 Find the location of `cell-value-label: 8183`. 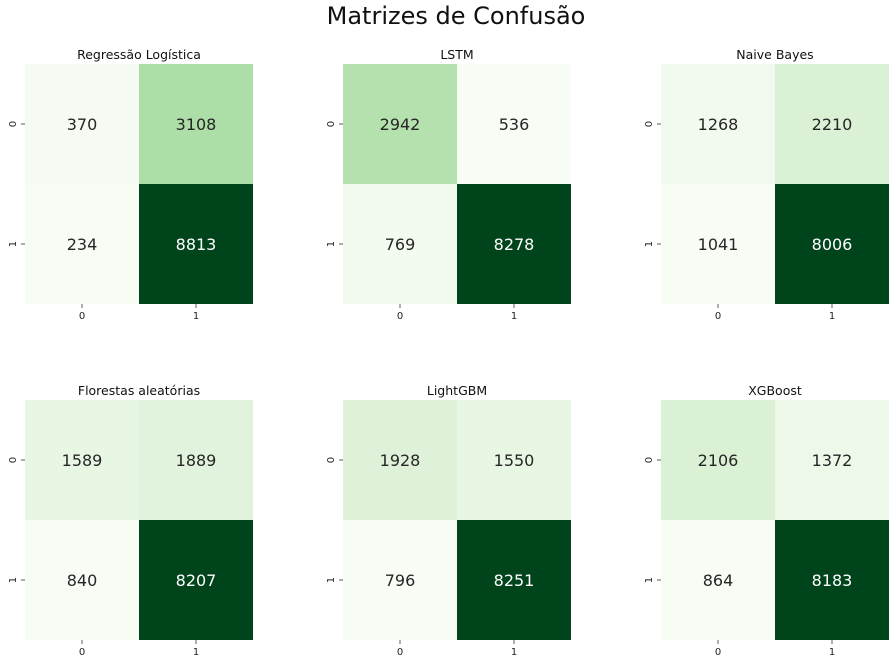

cell-value-label: 8183 is located at coordinates (832, 580).